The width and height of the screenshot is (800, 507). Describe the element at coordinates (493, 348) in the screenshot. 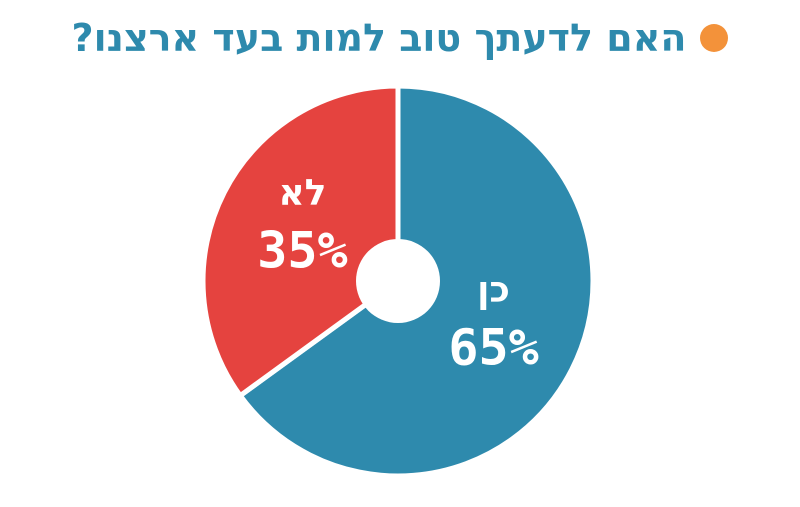

I see `slice-value-label-0: 65%` at that location.